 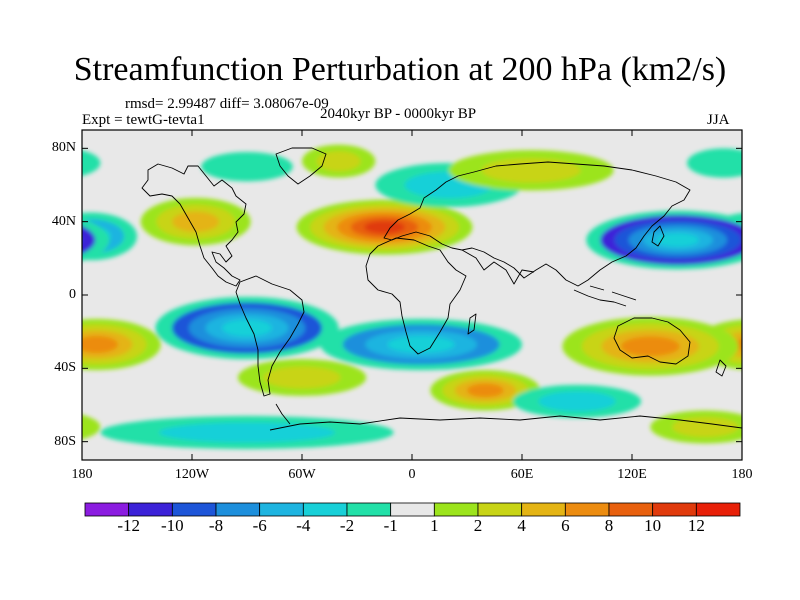 I want to click on rmsd-text: rmsd= 2.99487 diff= 3.08067e-09, so click(x=227, y=104).